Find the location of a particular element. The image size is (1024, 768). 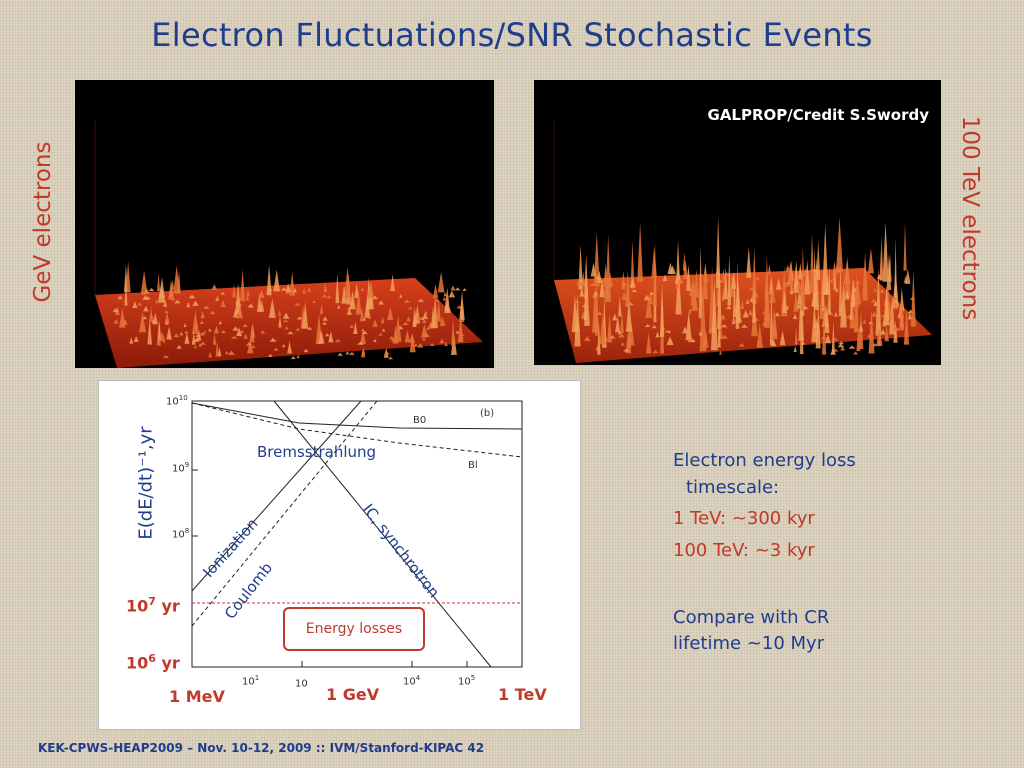

y-tick-1e8: 108 is located at coordinates (181, 534).